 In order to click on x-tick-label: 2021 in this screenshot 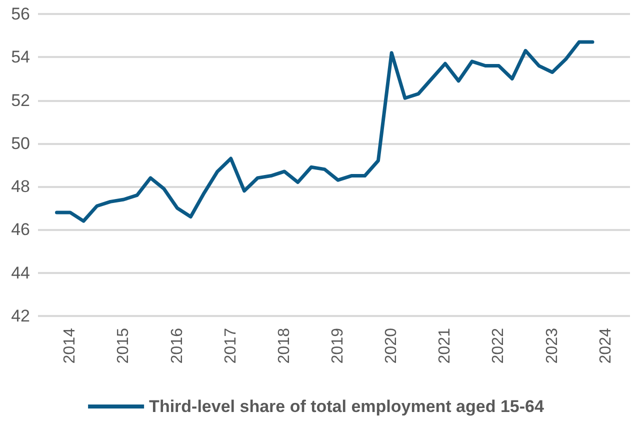, I will do `click(445, 346)`.